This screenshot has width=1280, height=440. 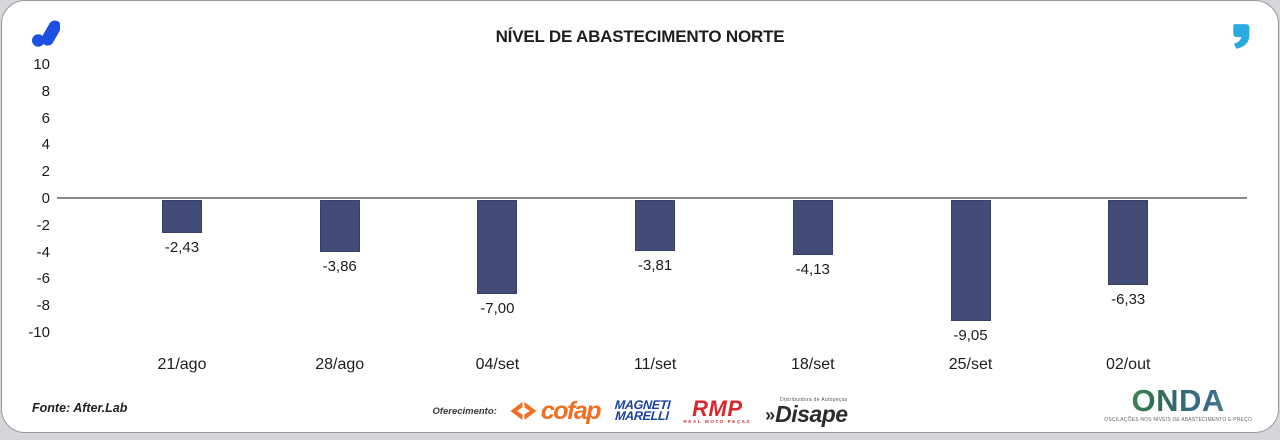 I want to click on onda-wordmark: ONDA, so click(x=1178, y=400).